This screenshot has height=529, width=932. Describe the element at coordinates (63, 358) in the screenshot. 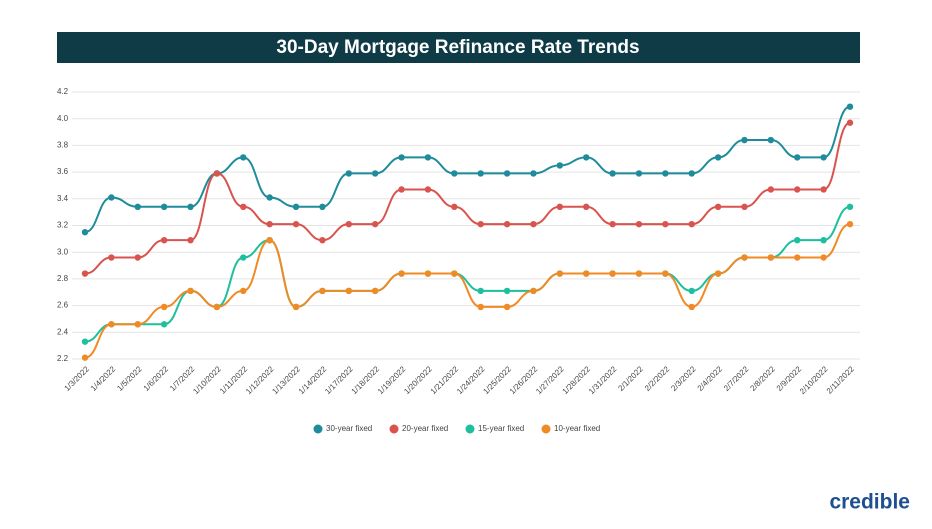

I see `y-tick-label: 2.2` at that location.